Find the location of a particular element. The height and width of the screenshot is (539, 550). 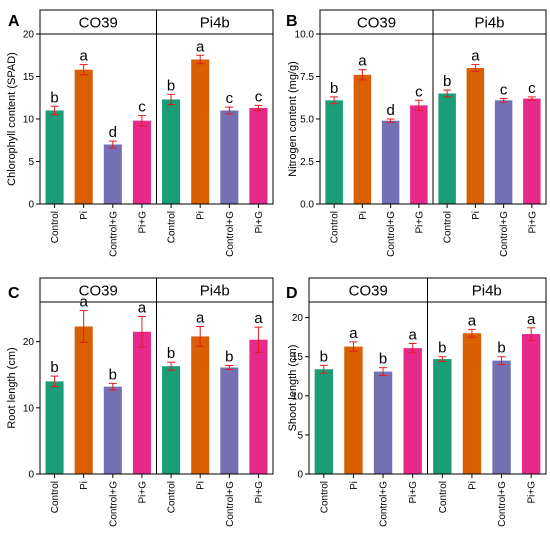

y-axis-label: Shoot length (cm) is located at coordinates (293, 388).